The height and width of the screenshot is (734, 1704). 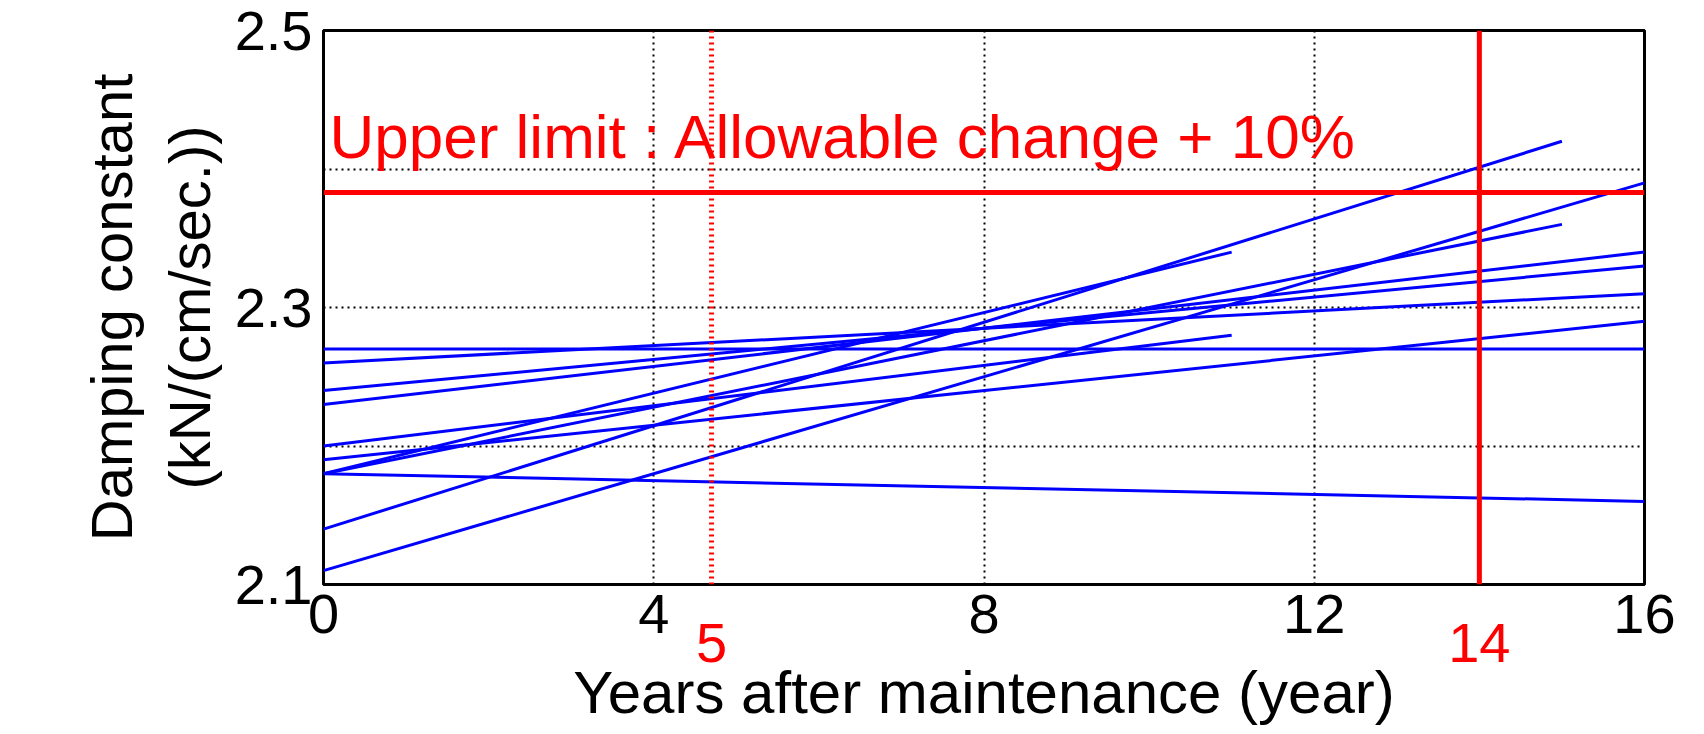 I want to click on x-tick-label: 16, so click(x=1644, y=613).